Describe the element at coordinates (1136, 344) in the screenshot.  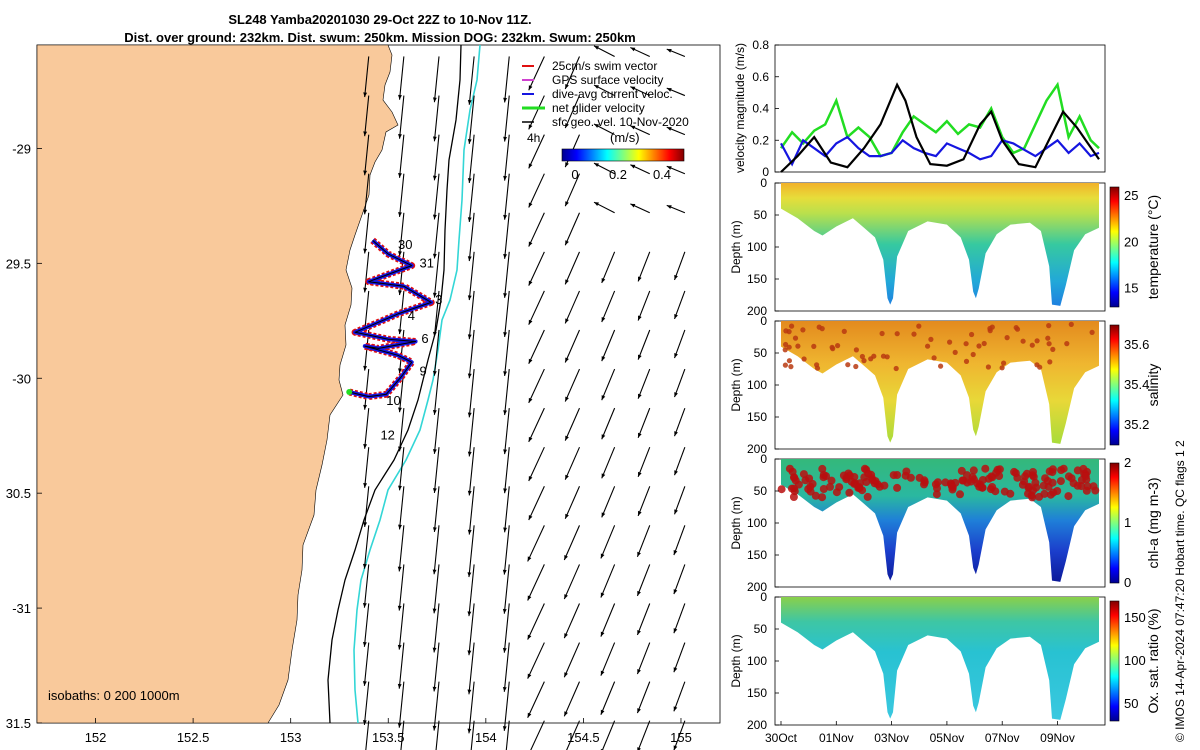
I see `colorbar-tick-label: 35.6` at that location.